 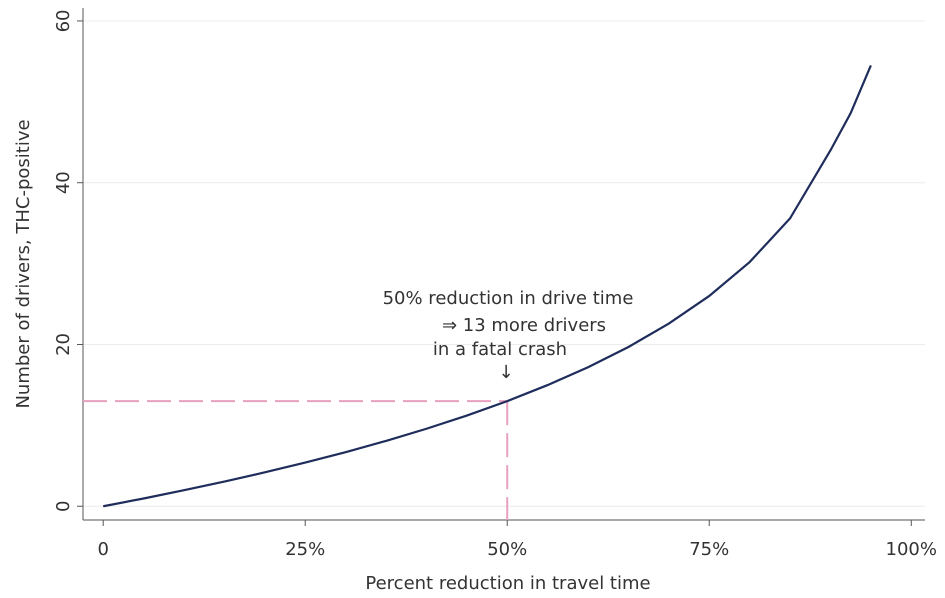 I want to click on x-tick-label: 25%, so click(x=305, y=549).